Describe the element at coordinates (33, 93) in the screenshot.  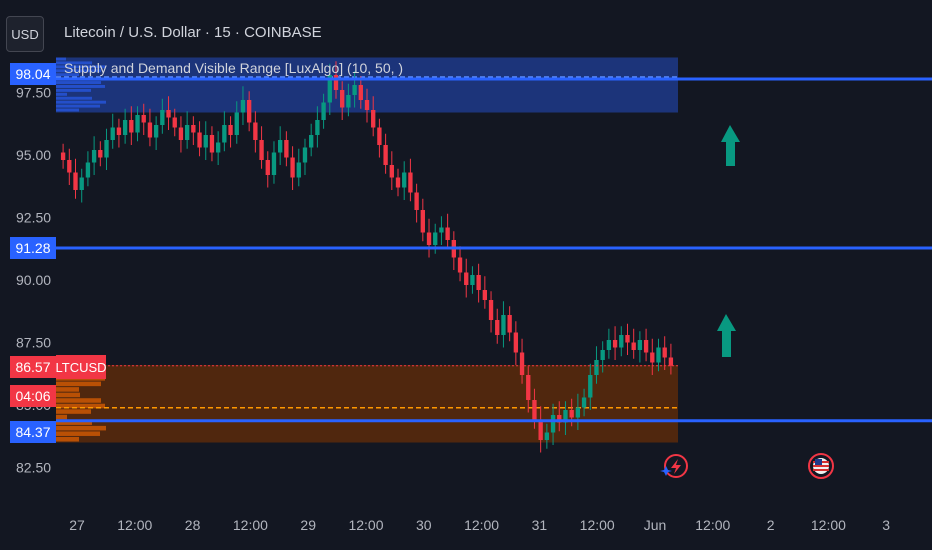
I see `y-tick-label: 97.50` at that location.